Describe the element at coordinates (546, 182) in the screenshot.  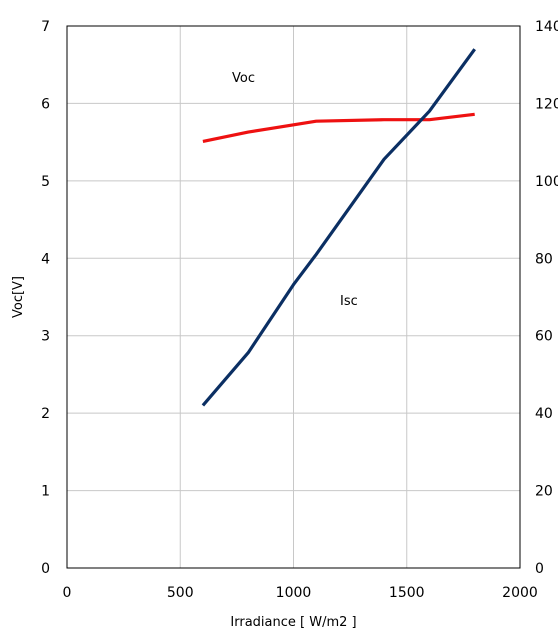
I see `y-right-tick-label: 100` at that location.